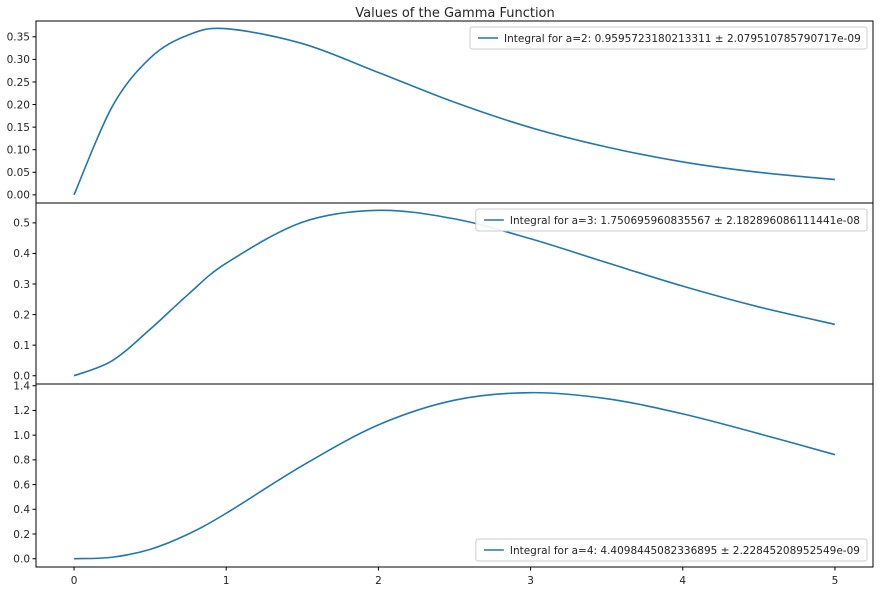 The width and height of the screenshot is (884, 595). Describe the element at coordinates (682, 581) in the screenshot. I see `x-tick-label: 4` at that location.